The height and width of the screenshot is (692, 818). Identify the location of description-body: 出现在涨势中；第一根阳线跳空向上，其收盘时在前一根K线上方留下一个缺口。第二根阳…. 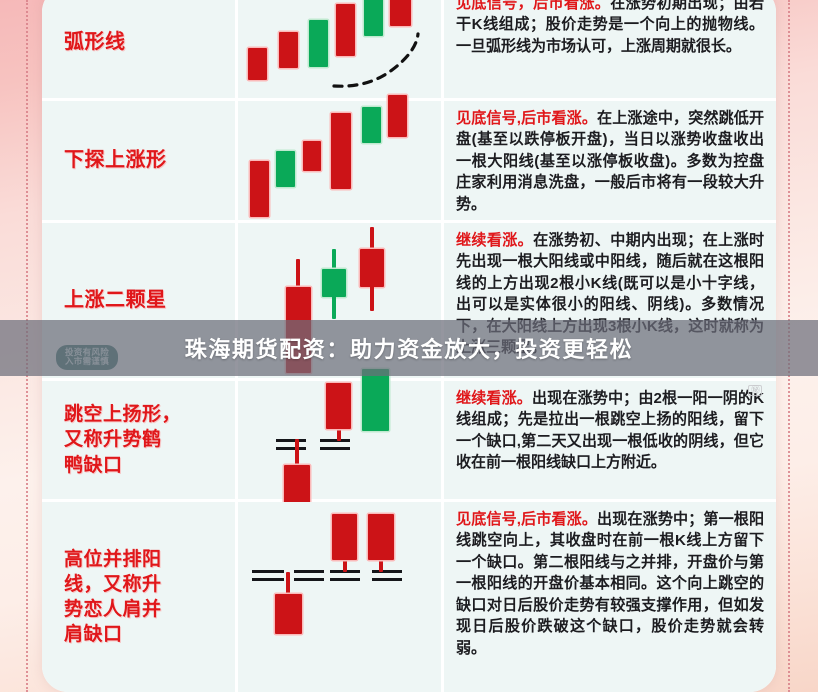
(610, 584).